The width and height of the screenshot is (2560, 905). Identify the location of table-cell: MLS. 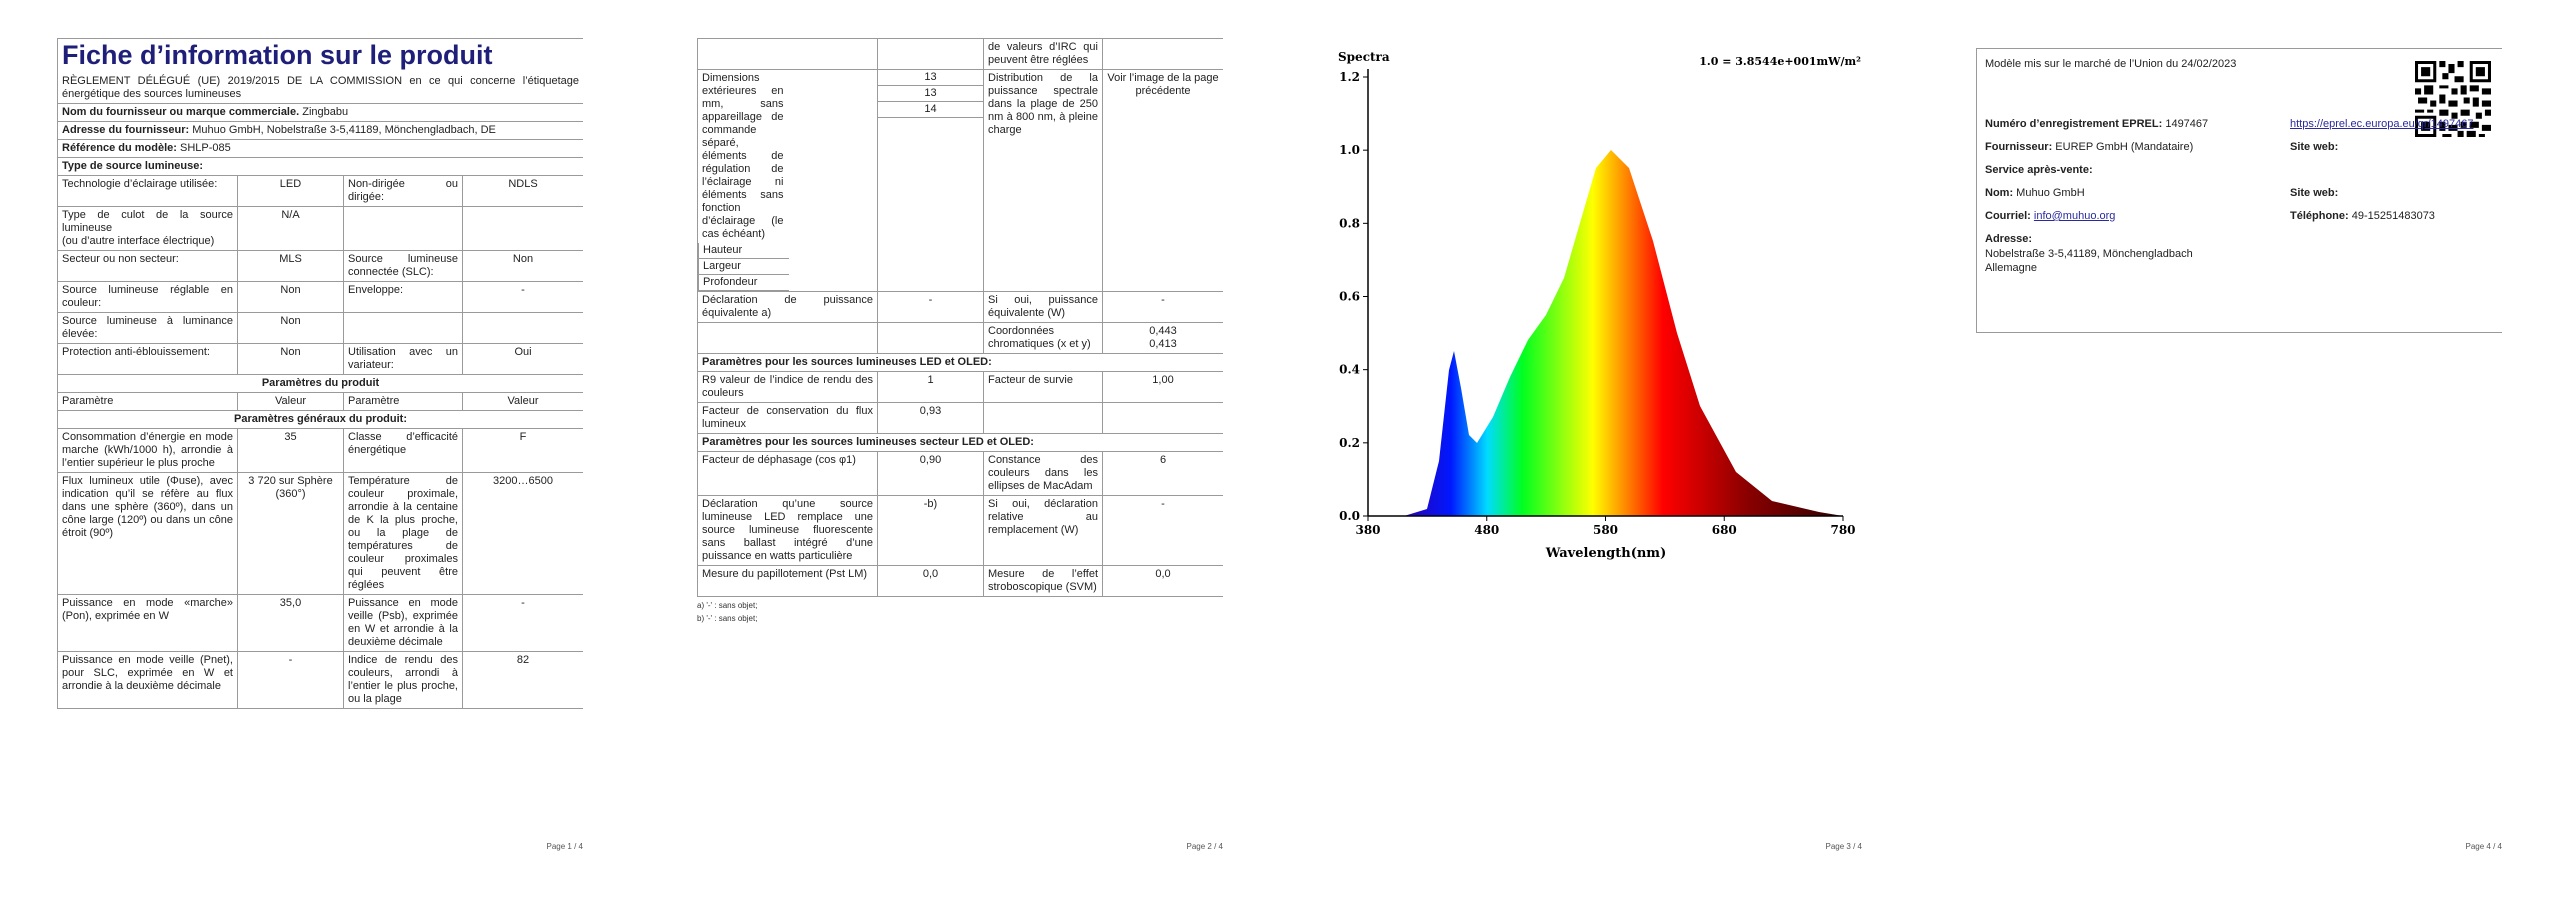
(290, 266).